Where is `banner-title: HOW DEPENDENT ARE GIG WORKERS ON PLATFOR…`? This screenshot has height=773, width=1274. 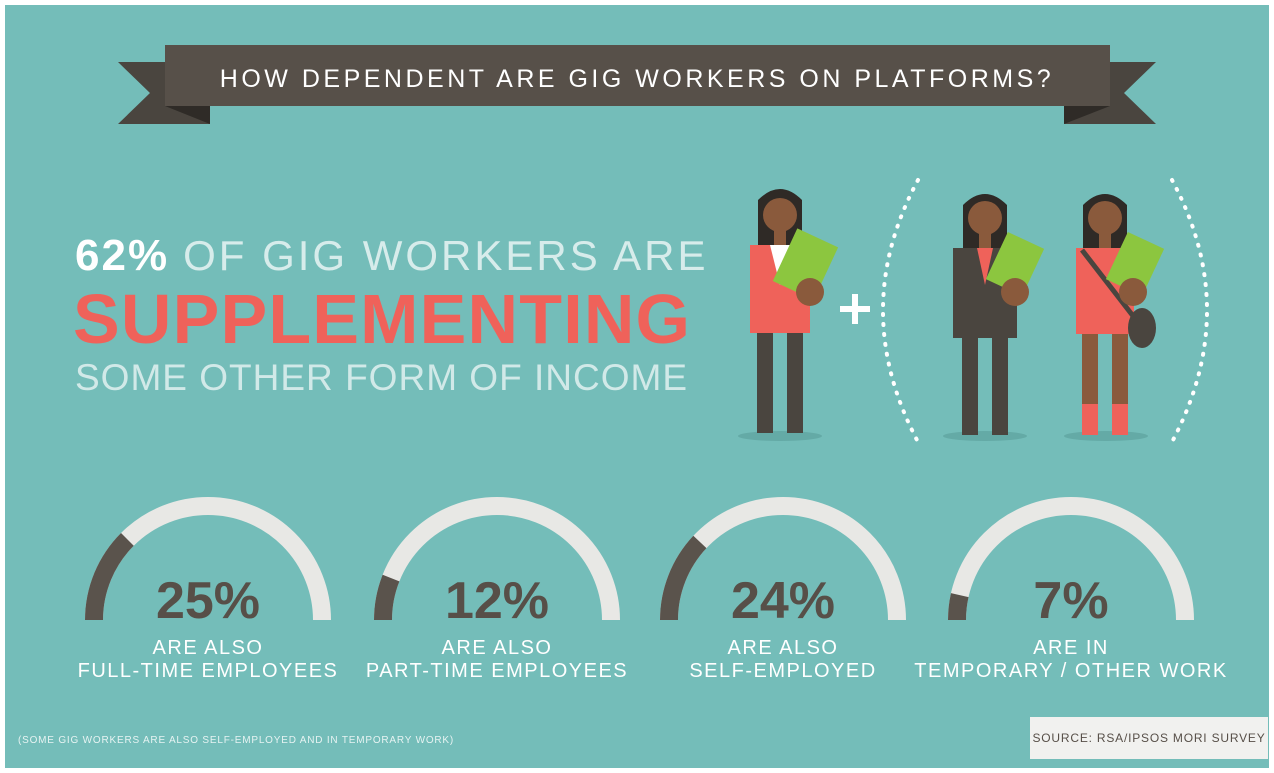 banner-title: HOW DEPENDENT ARE GIG WORKERS ON PLATFOR… is located at coordinates (637, 79).